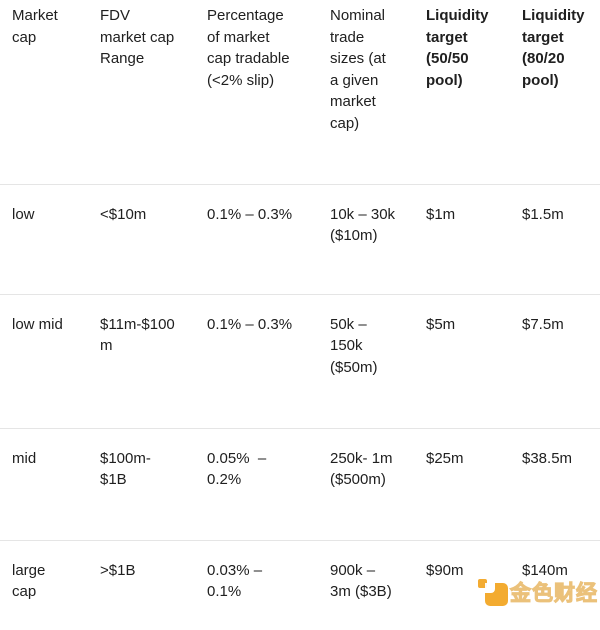  What do you see at coordinates (555, 360) in the screenshot?
I see `table-cell: $7.5m` at bounding box center [555, 360].